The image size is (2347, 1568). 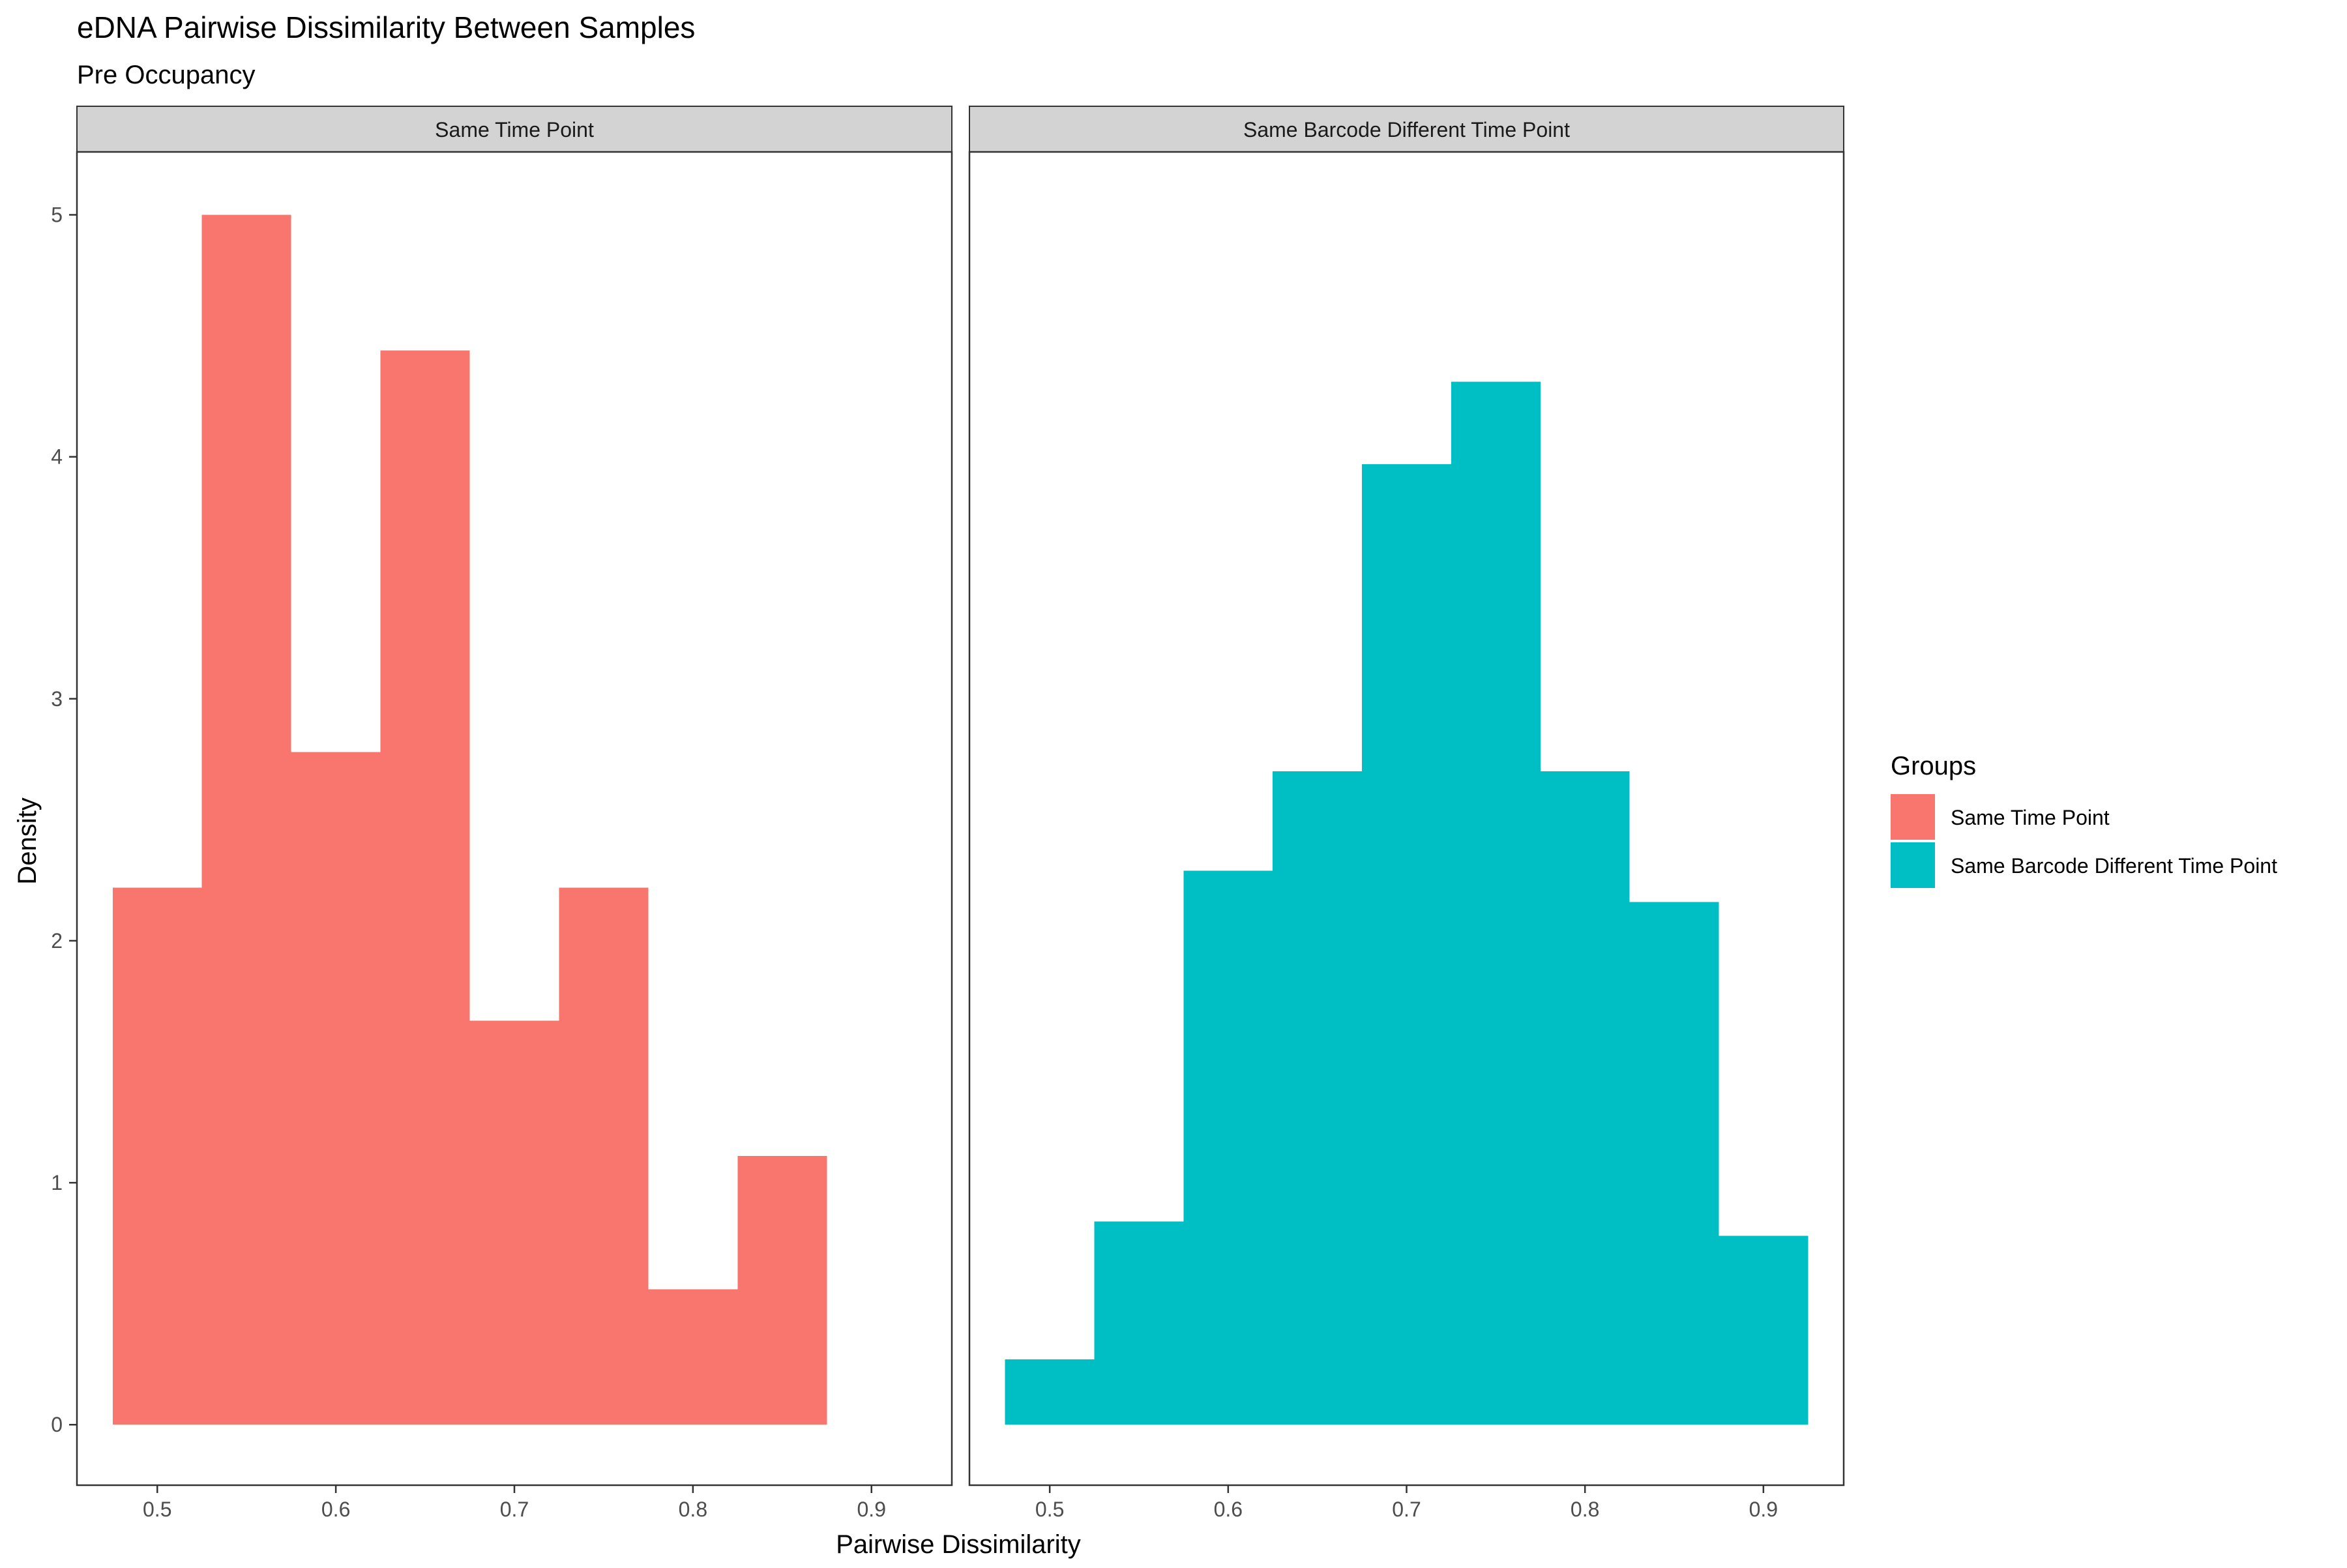 What do you see at coordinates (166, 75) in the screenshot?
I see `chart-subtitle: Pre Occupancy` at bounding box center [166, 75].